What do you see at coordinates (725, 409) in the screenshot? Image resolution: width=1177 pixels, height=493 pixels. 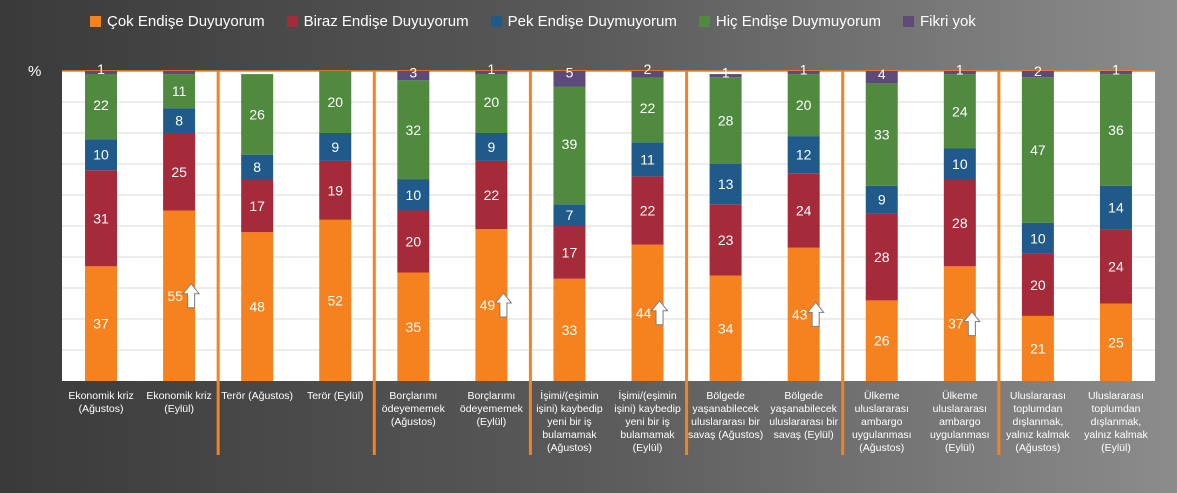 I see `category-label: yaşanabilecek` at bounding box center [725, 409].